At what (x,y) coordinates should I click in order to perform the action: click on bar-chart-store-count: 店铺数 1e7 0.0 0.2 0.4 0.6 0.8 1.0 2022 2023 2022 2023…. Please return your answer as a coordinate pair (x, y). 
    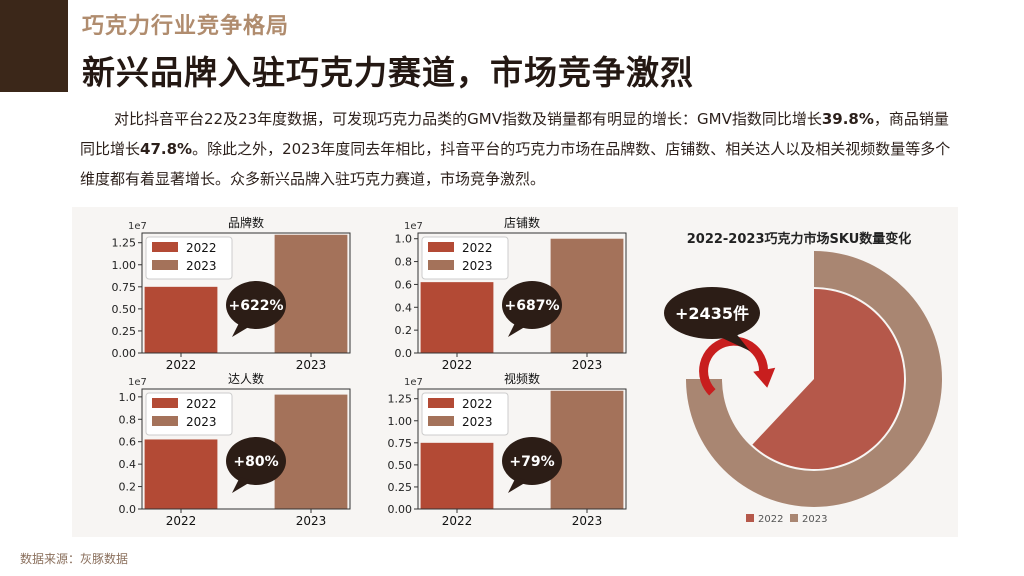
    Looking at the image, I should click on (511, 293).